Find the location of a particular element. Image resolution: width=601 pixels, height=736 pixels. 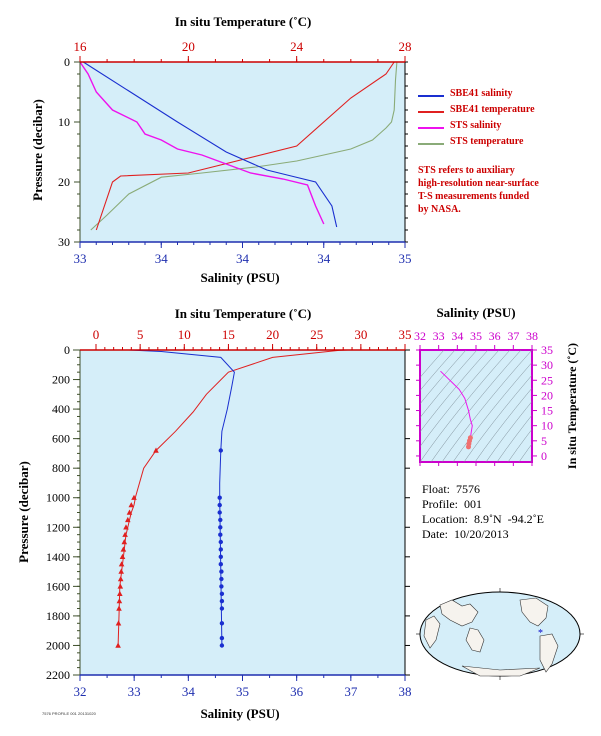

main-y-tick-label: 2000 is located at coordinates (58, 645).